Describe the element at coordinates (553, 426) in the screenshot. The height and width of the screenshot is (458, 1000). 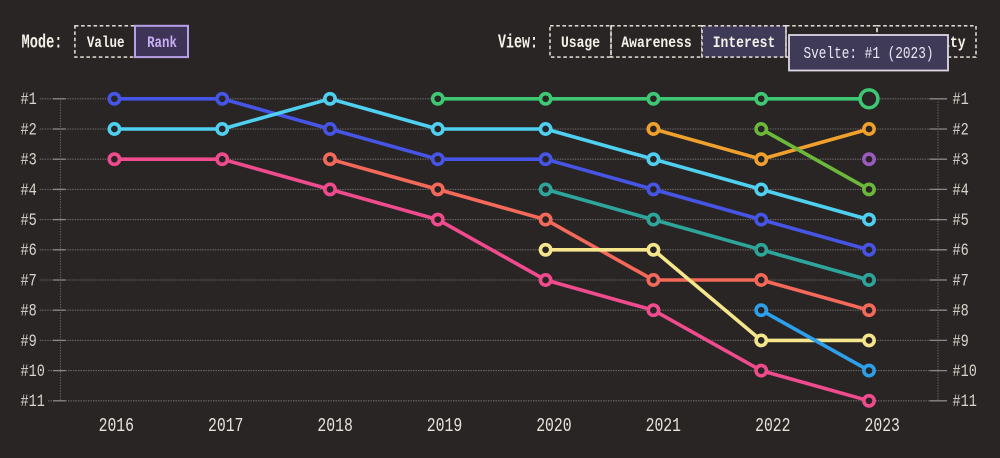
I see `svg-text: 2020` at that location.